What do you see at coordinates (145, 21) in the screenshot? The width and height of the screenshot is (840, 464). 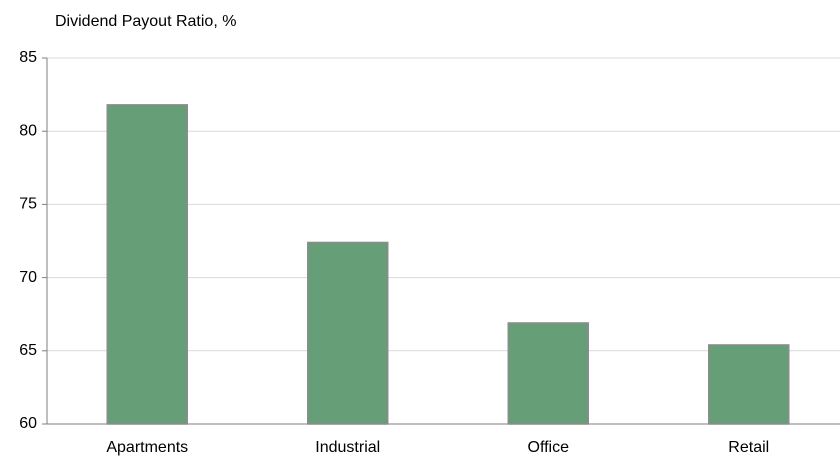 I see `chart-title: Dividend Payout Ratio, %` at bounding box center [145, 21].